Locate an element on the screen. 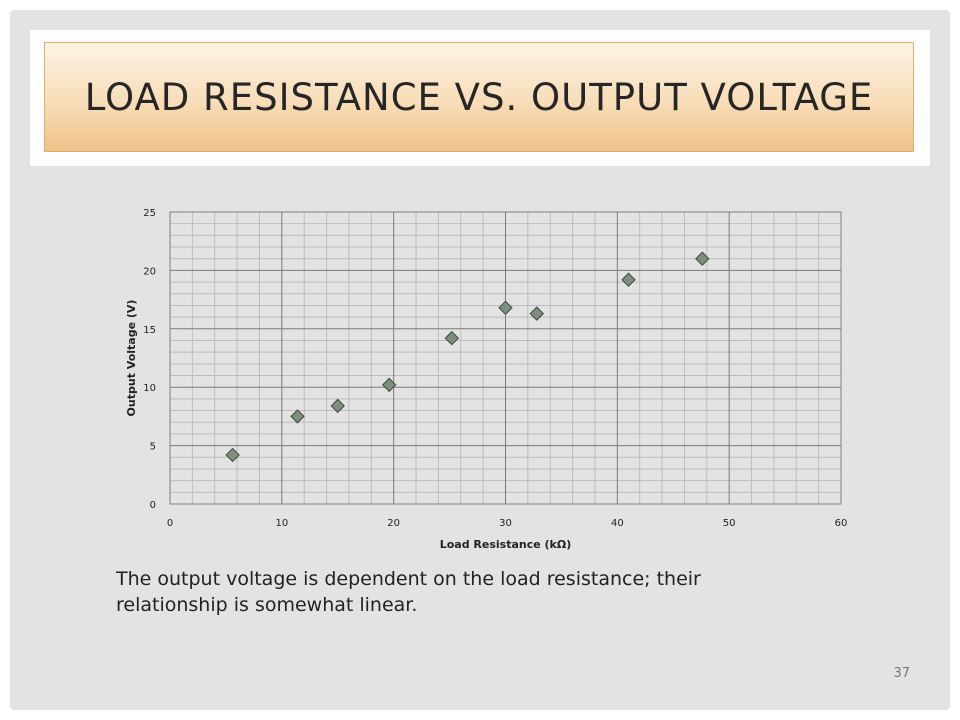 Image resolution: width=960 pixels, height=720 pixels. title-box: LOAD RESISTANCE VS. OUTPUT VOLTAGE is located at coordinates (479, 97).